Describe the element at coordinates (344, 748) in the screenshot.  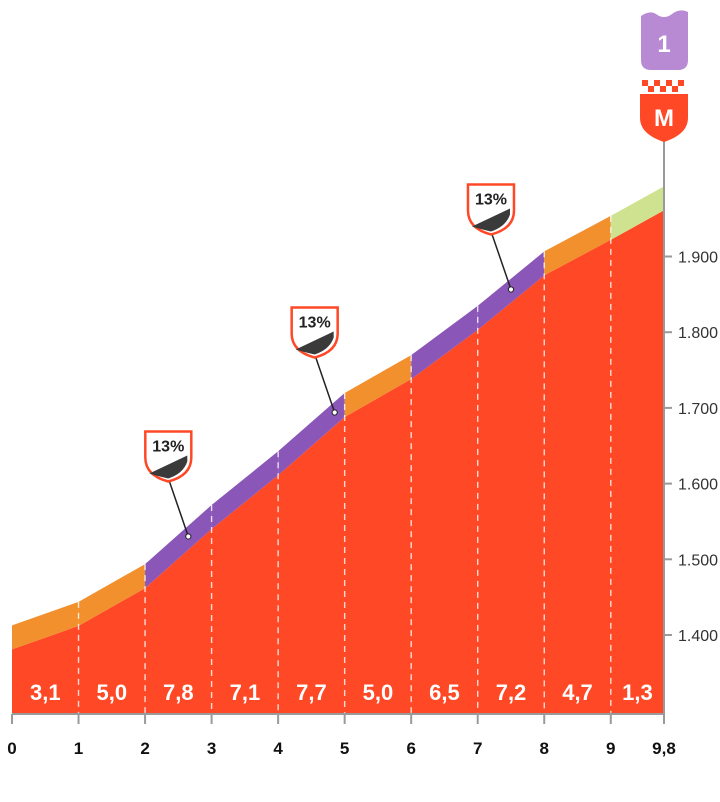
I see `x-tick-label: 5` at that location.